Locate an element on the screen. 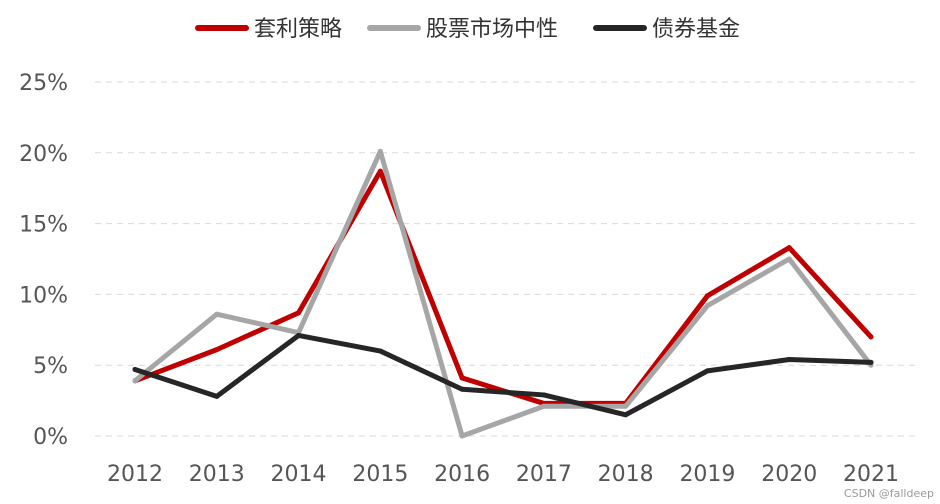  x-tick-label: 2017 is located at coordinates (544, 474).